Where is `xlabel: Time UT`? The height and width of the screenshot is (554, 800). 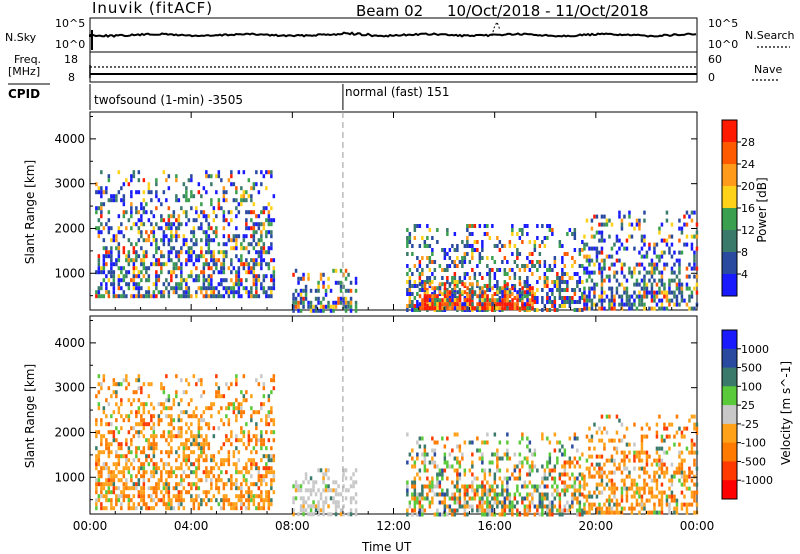
xlabel: Time UT is located at coordinates (387, 547).